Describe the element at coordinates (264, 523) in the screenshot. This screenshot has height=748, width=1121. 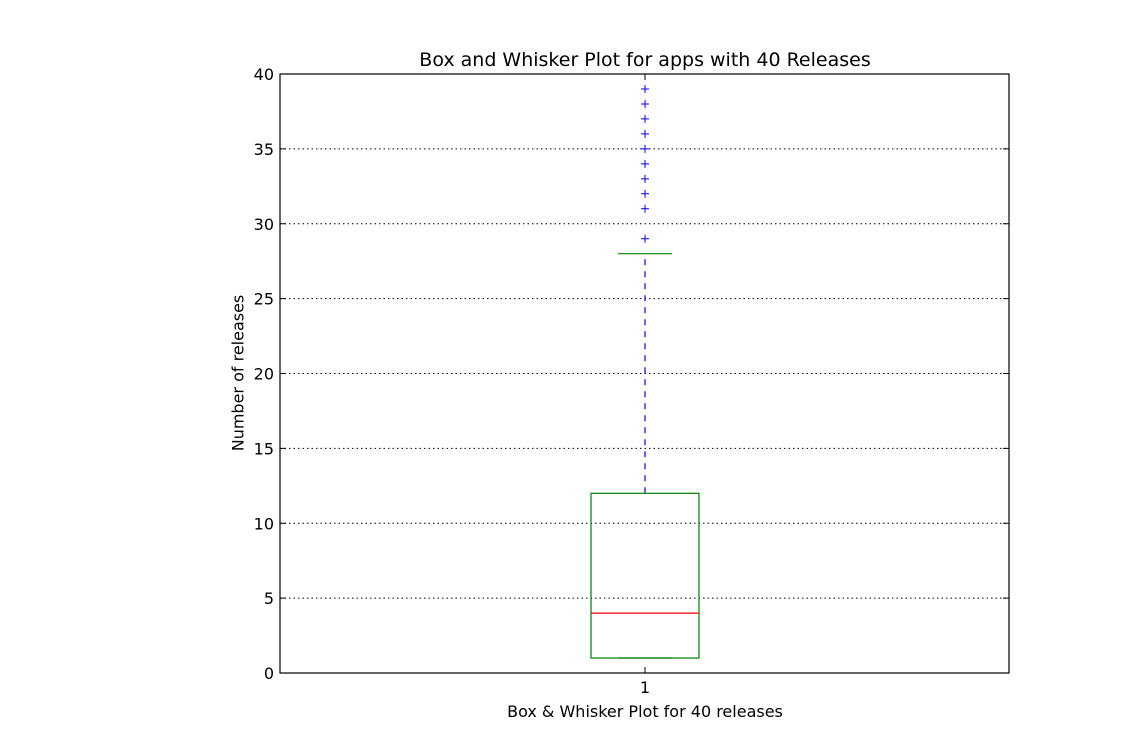
I see `y-tick-label: 10` at that location.